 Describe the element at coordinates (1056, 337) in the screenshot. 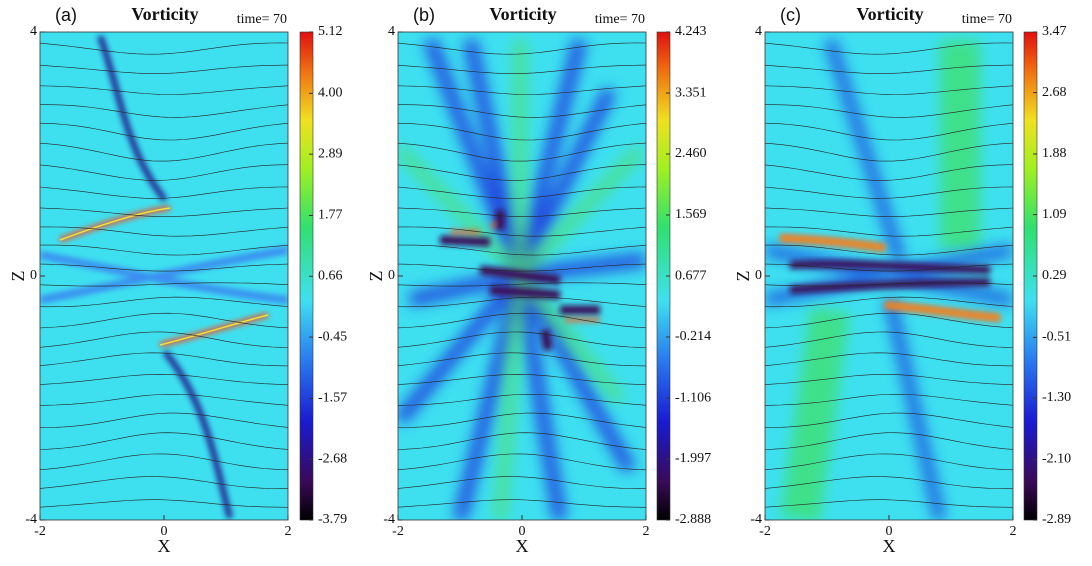

I see `colorbar-tick-label: -0.51` at that location.